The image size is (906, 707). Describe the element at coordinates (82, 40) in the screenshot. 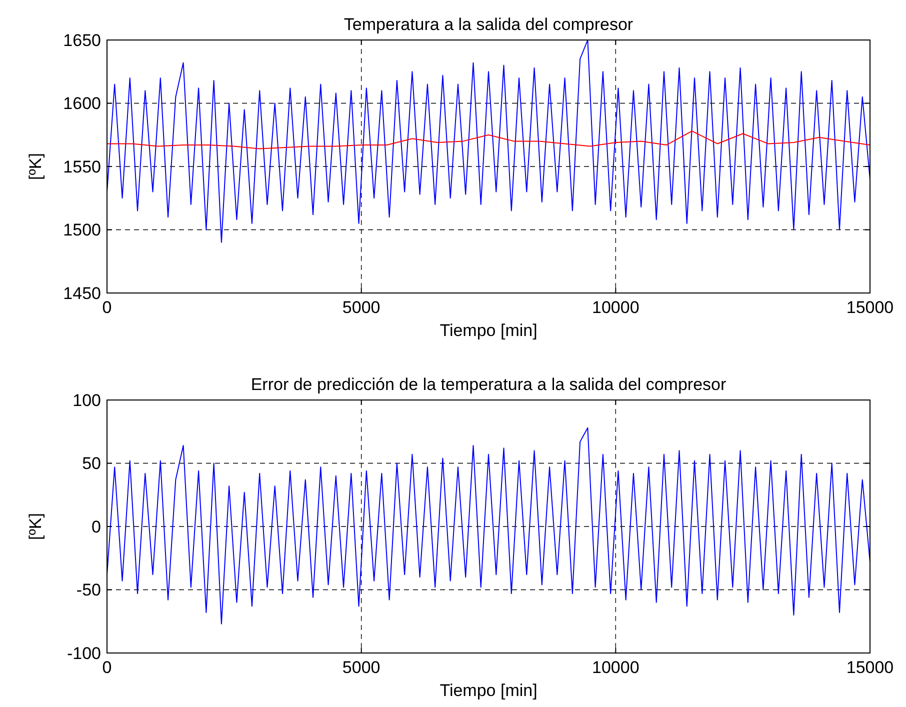

I see `y-tick-label: 1650` at that location.